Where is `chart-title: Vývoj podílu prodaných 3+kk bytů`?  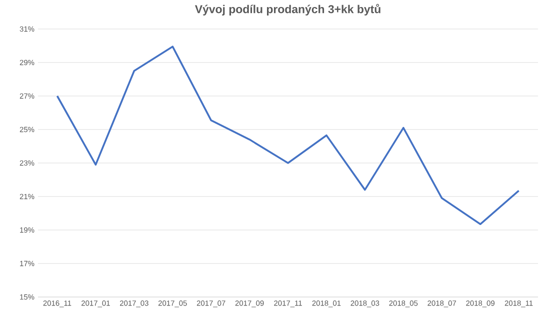 chart-title: Vývoj podílu prodaných 3+kk bytů is located at coordinates (287, 10).